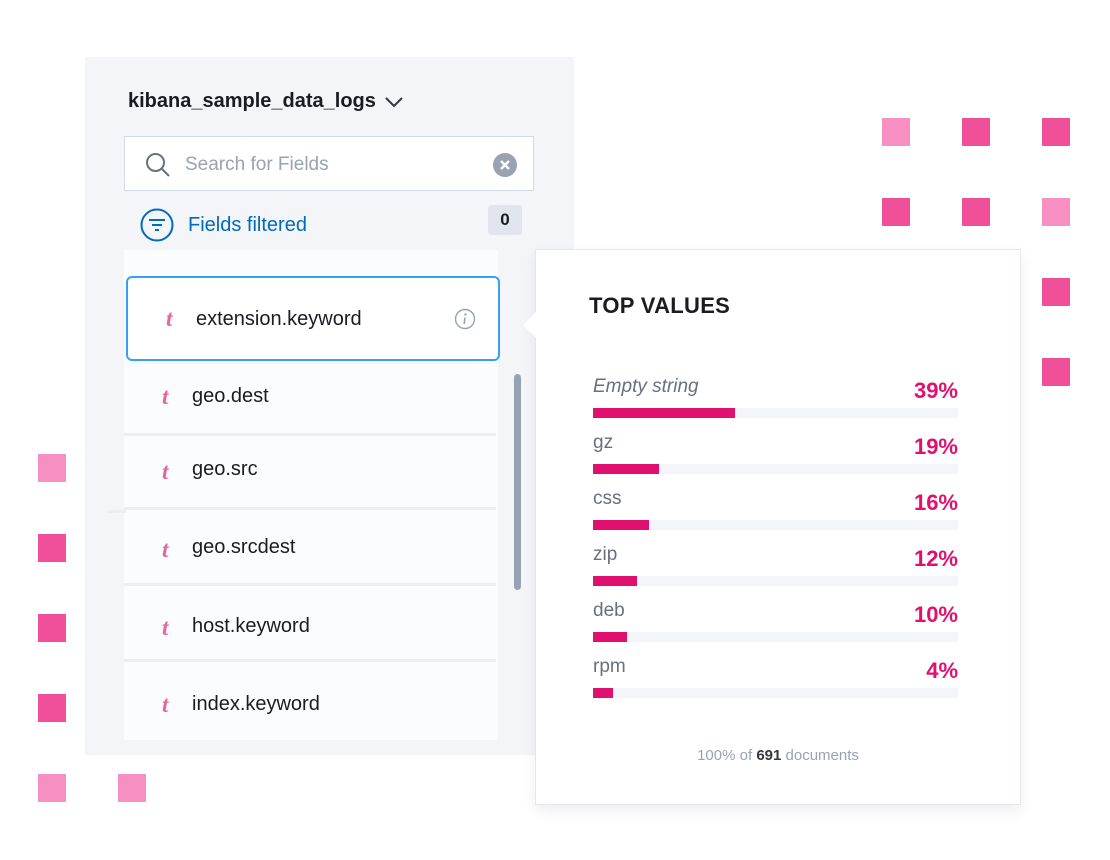  What do you see at coordinates (505, 220) in the screenshot?
I see `filter-count-badge: 0` at bounding box center [505, 220].